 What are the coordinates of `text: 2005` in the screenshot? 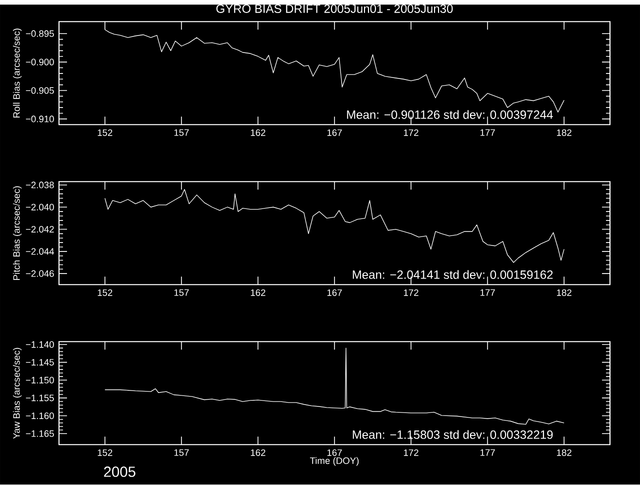 It's located at (120, 472).